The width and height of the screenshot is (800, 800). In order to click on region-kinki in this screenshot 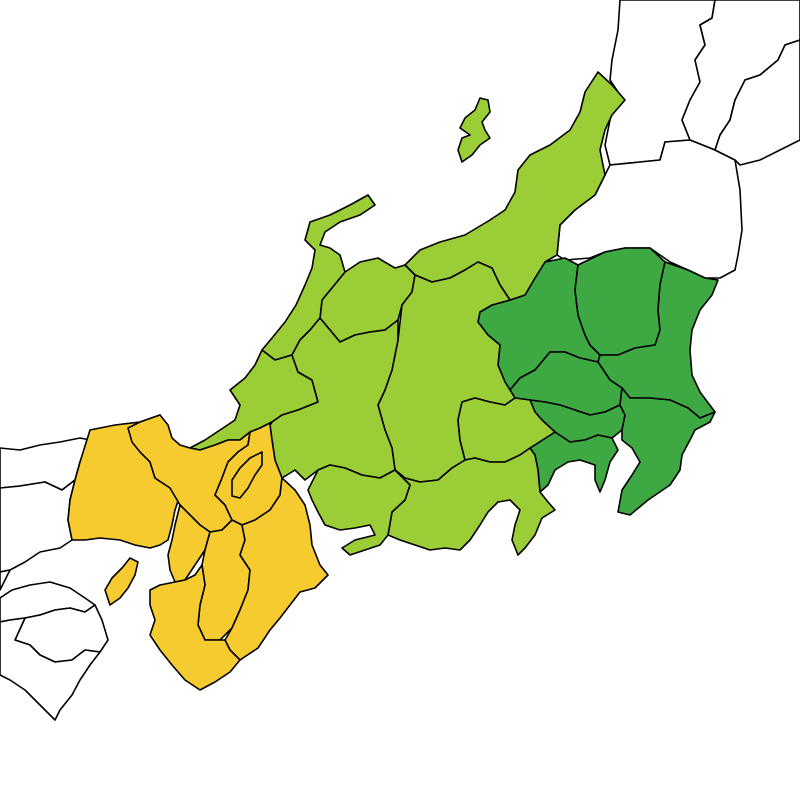, I will do `click(198, 552)`.